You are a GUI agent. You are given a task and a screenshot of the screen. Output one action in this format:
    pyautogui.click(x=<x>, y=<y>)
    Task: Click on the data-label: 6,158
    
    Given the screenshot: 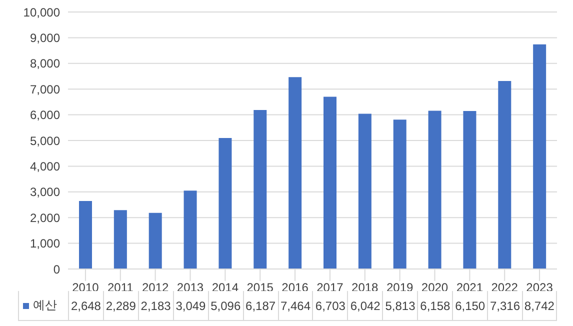 What is the action you would take?
    pyautogui.click(x=435, y=305)
    